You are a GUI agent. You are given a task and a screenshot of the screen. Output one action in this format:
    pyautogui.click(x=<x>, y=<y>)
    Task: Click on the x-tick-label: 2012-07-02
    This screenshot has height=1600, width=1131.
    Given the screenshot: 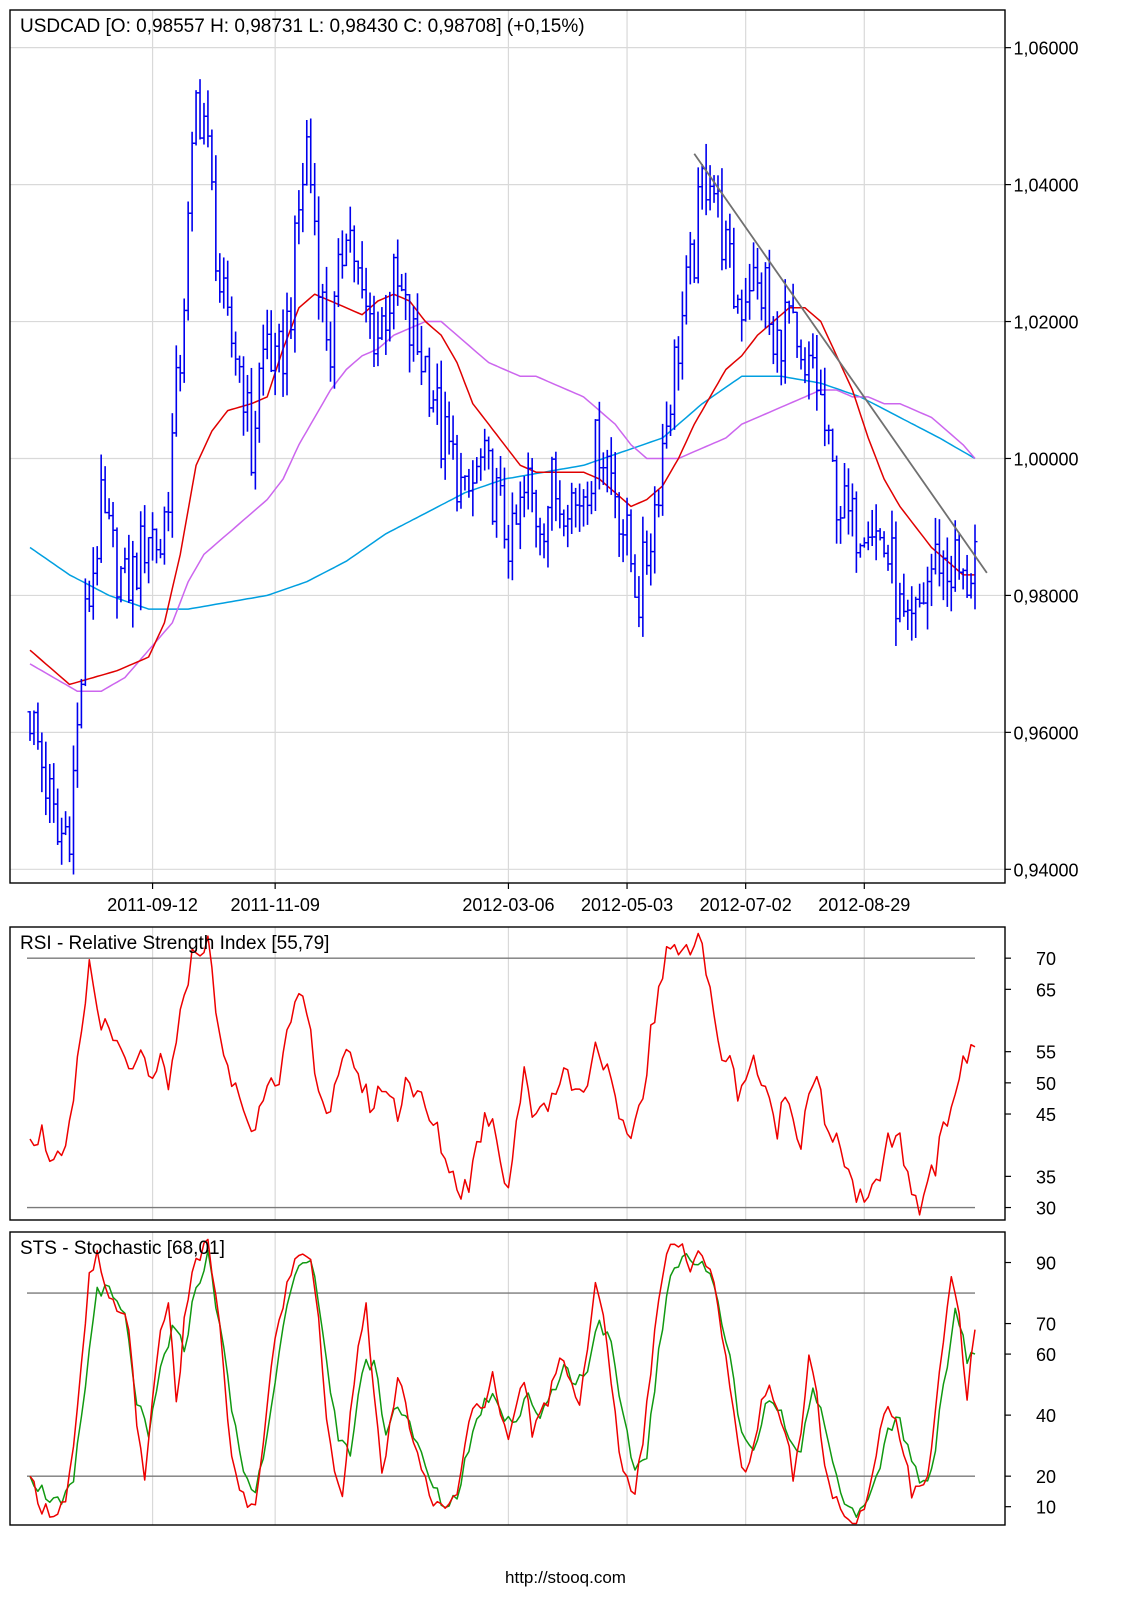 What is the action you would take?
    pyautogui.click(x=746, y=905)
    